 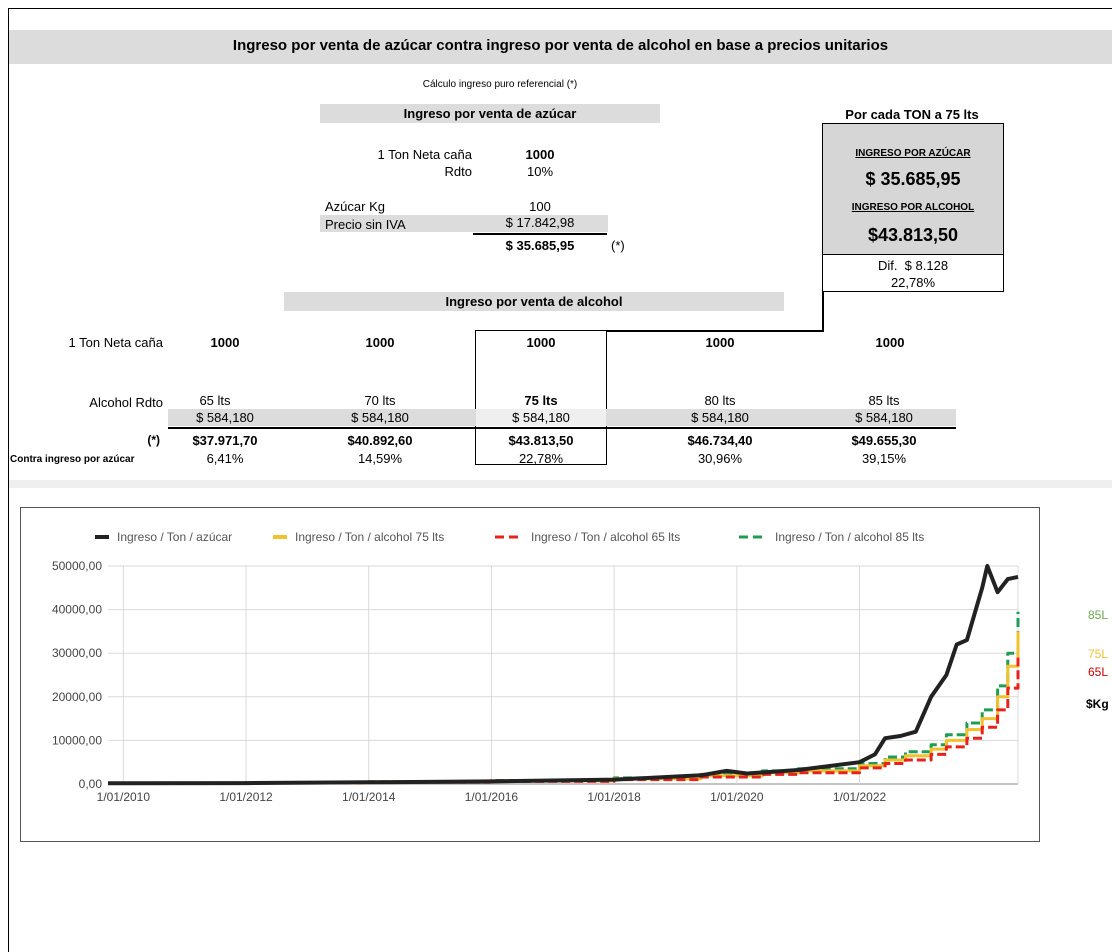 I want to click on sugar-price-value: $ 17.842,98, so click(x=540, y=222).